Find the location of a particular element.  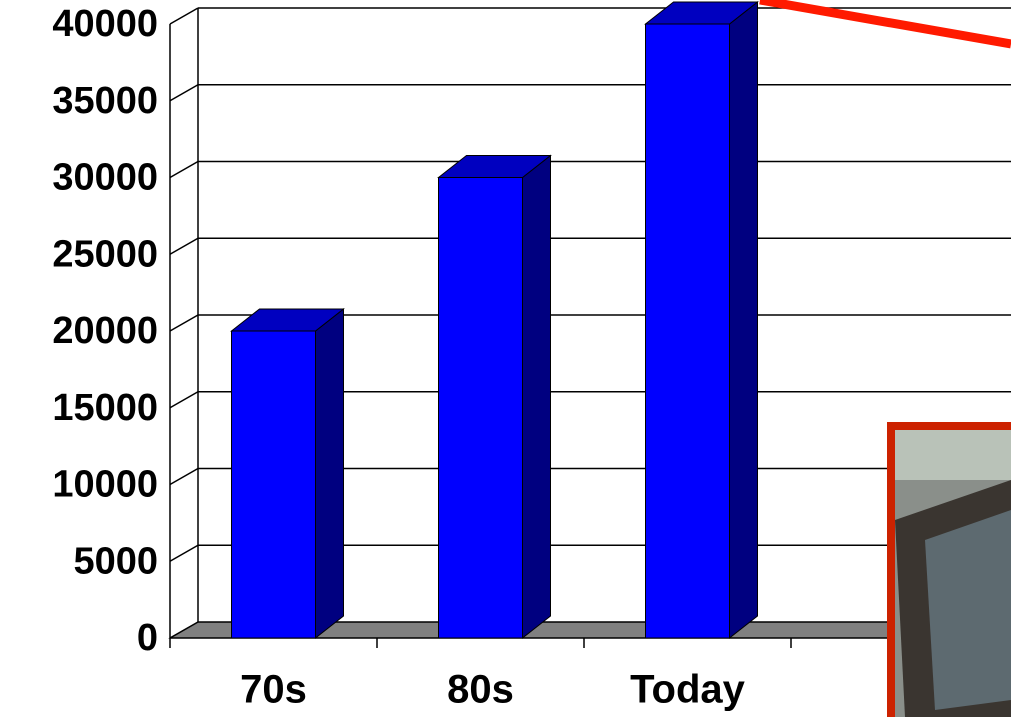

y-tick-label: 40000 is located at coordinates (105, 24).